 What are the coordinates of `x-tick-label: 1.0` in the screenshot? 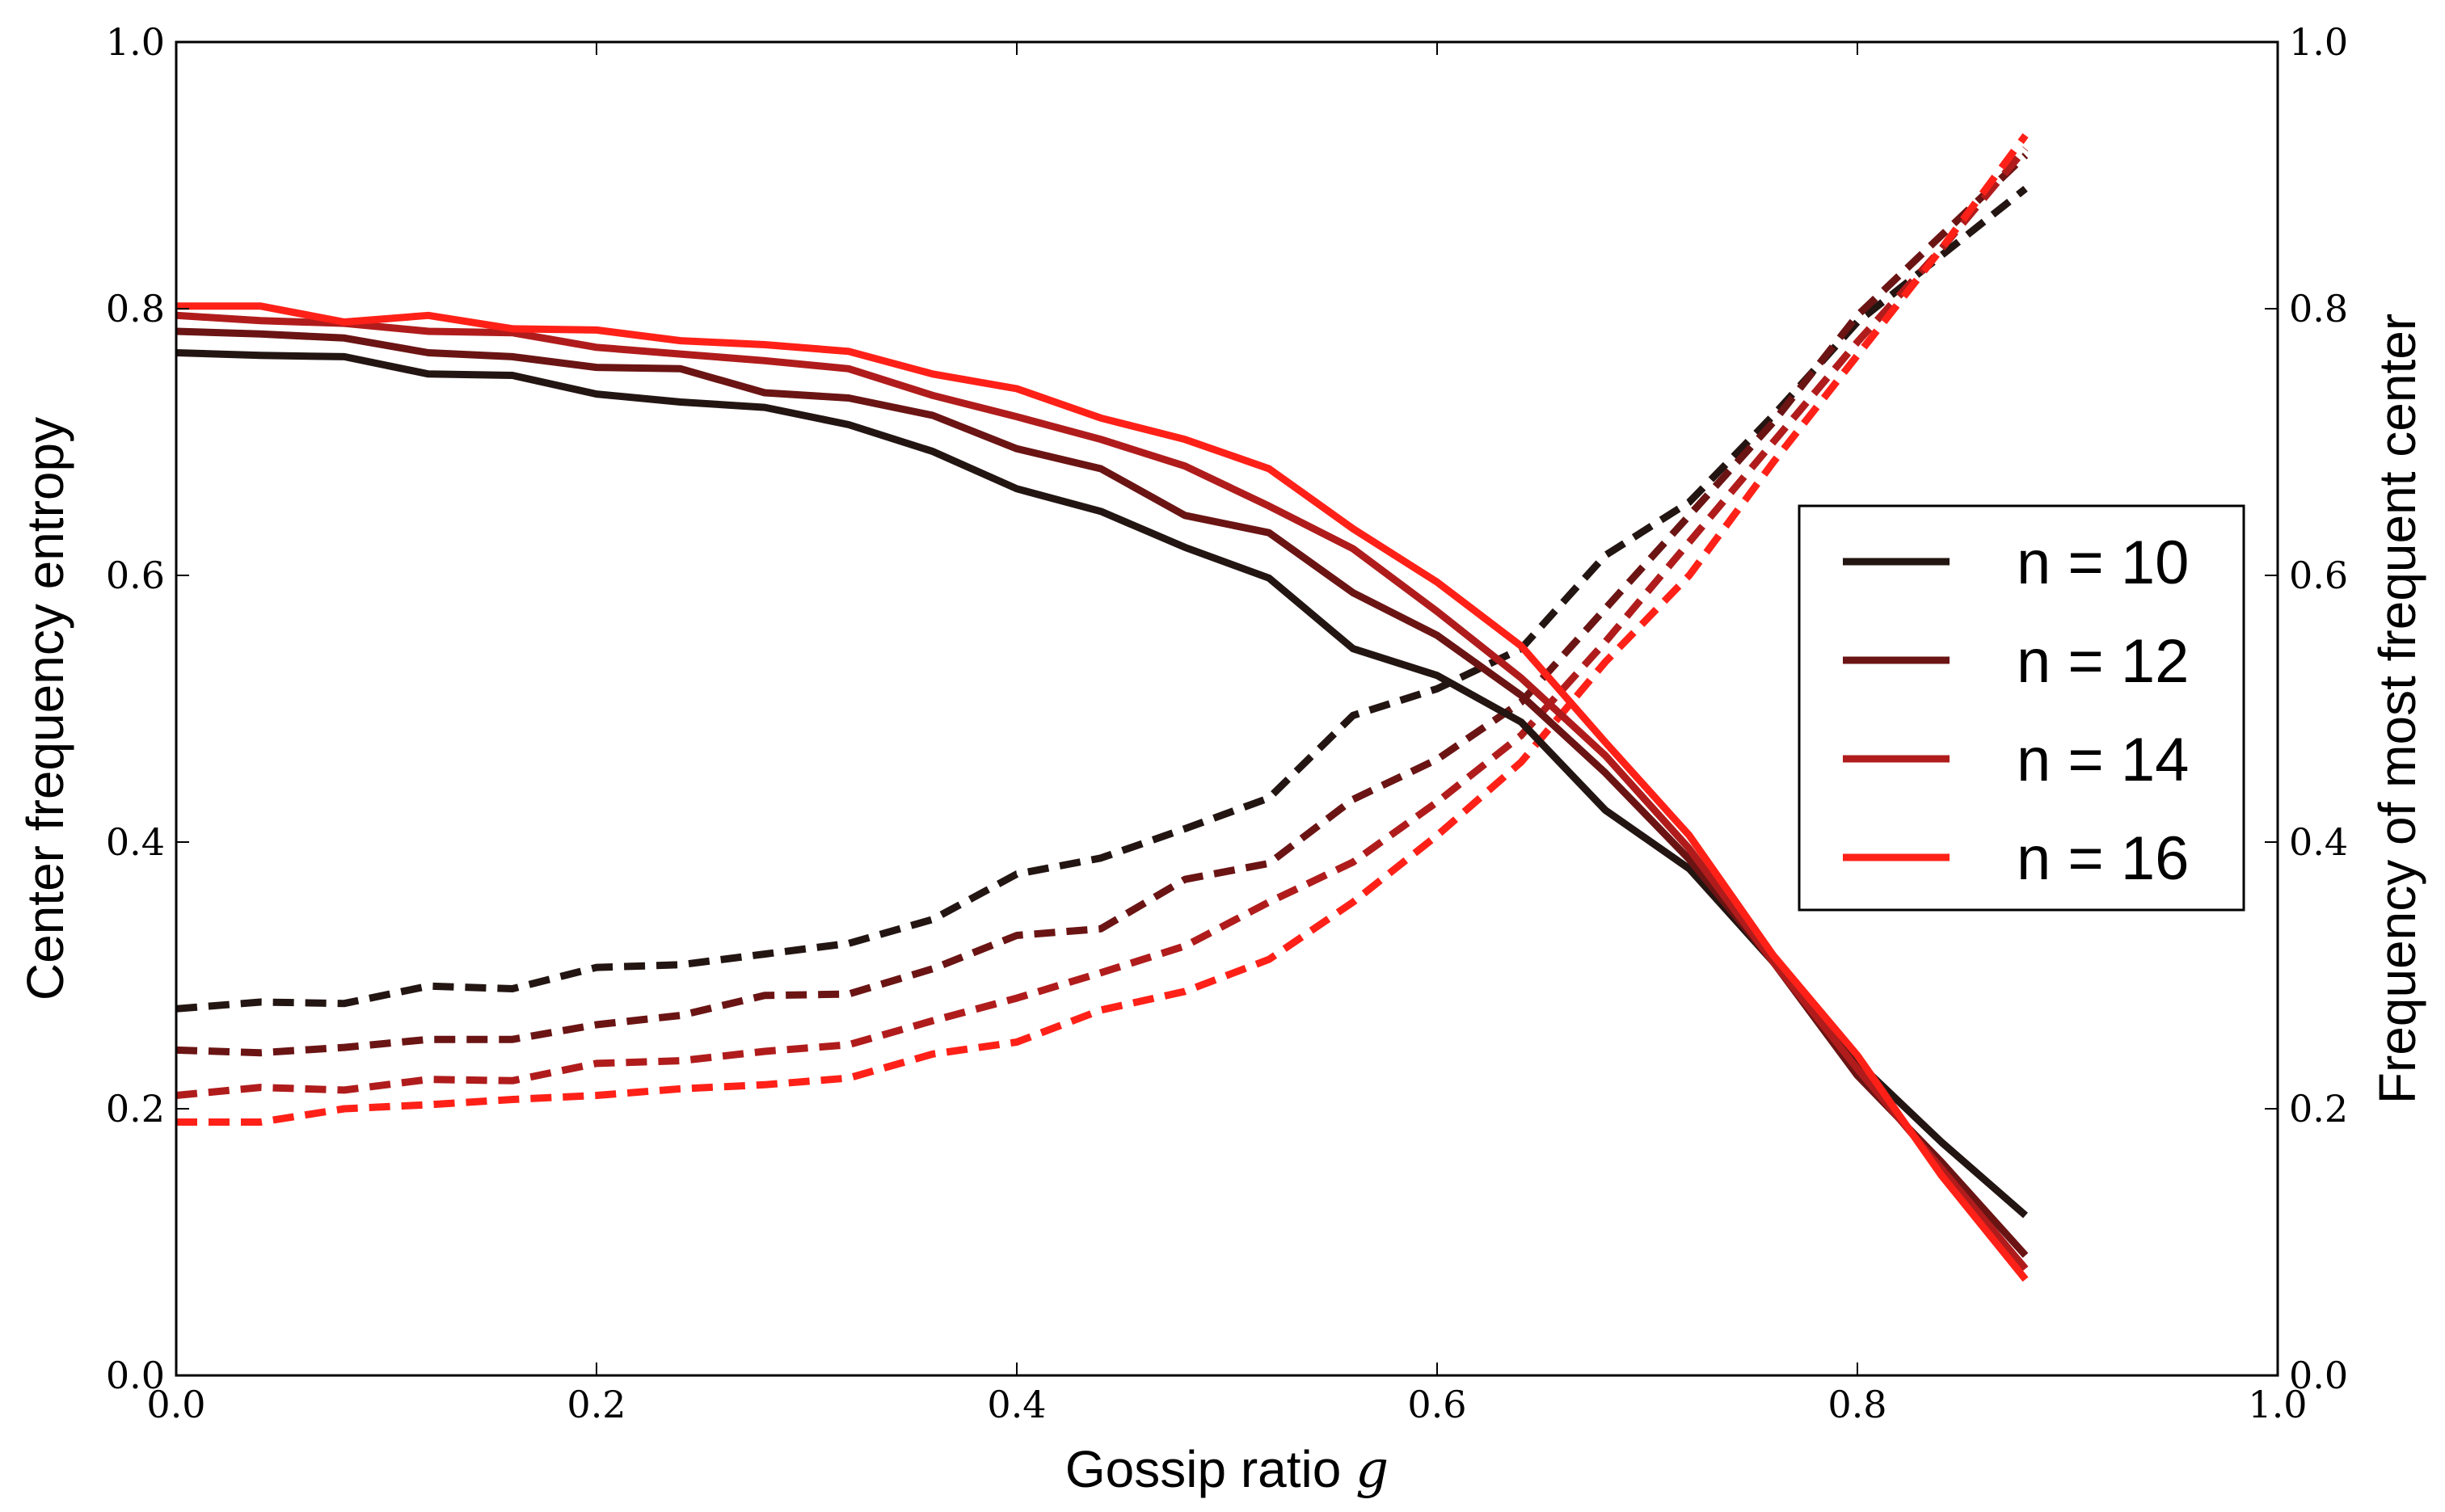 It's located at (2278, 1404).